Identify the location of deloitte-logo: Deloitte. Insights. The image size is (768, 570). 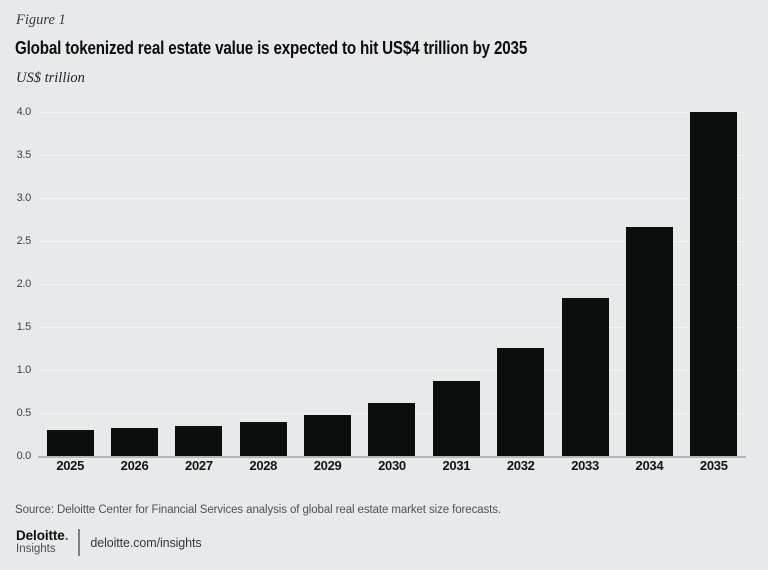
(42, 542).